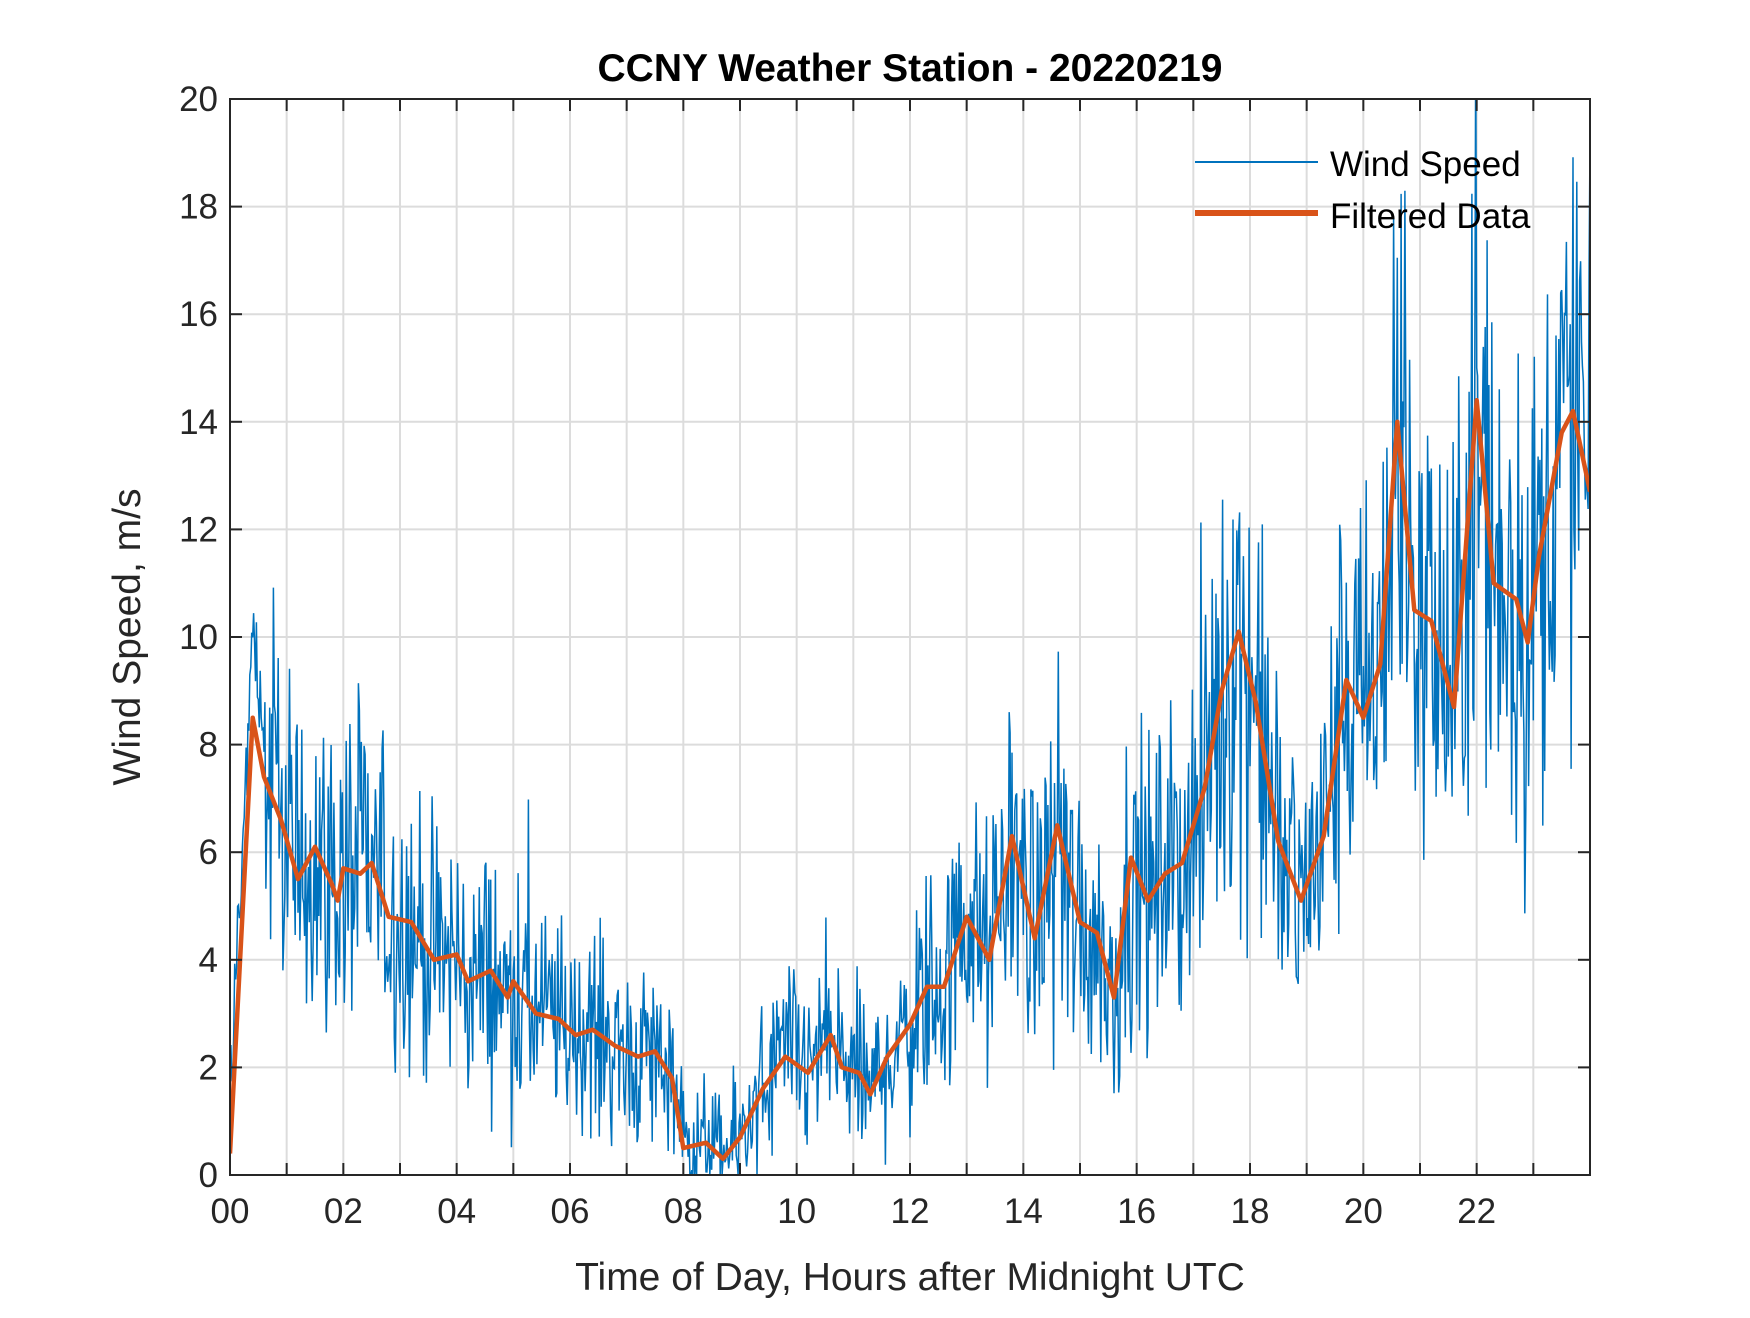 Image resolution: width=1750 pixels, height=1318 pixels. What do you see at coordinates (208, 1175) in the screenshot?
I see `y-tick-label: 0` at bounding box center [208, 1175].